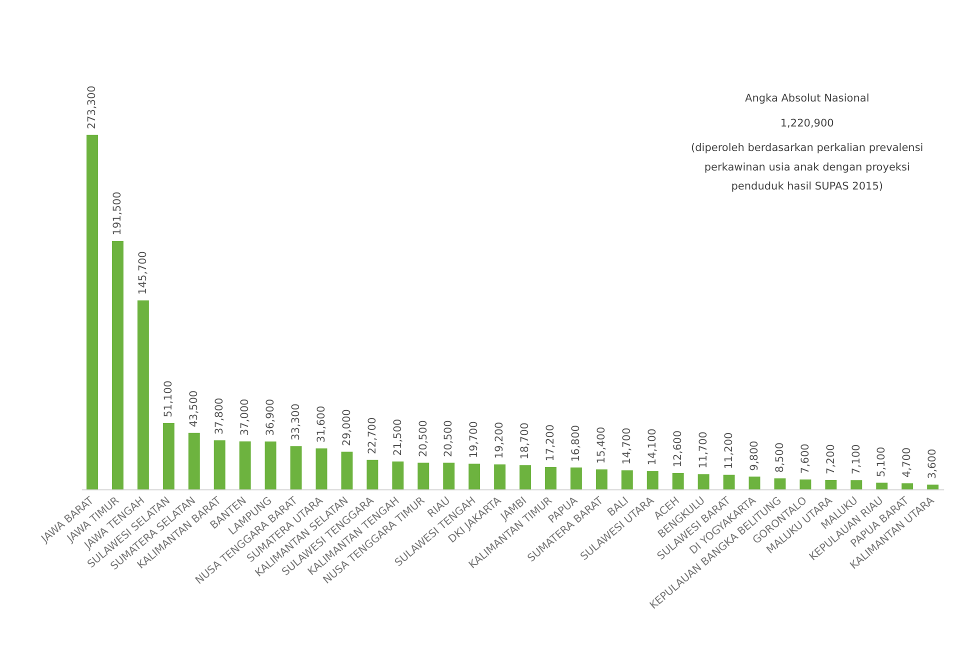 Image resolution: width=958 pixels, height=667 pixels. What do you see at coordinates (219, 416) in the screenshot?
I see `data-label: 37,800` at bounding box center [219, 416].